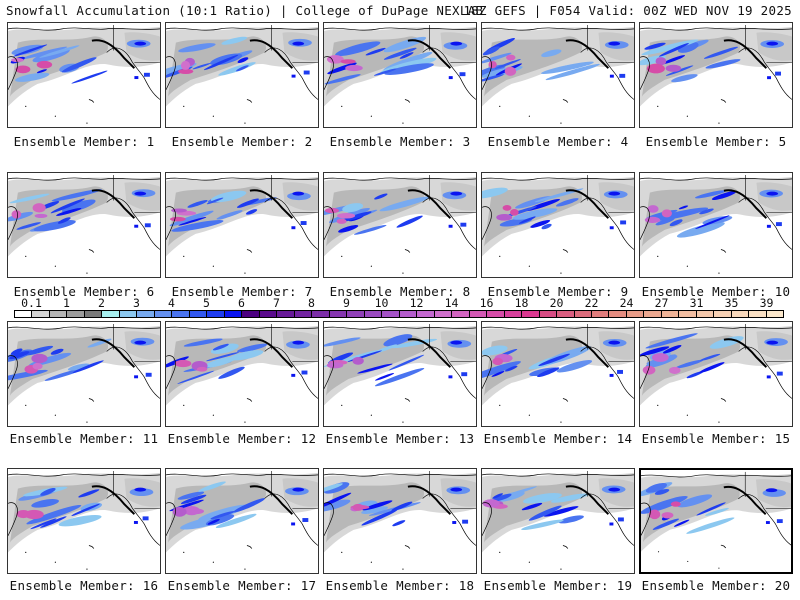 The width and height of the screenshot is (800, 600). I want to click on ensemble-member-label: Ensemble Member: 9, so click(558, 291).